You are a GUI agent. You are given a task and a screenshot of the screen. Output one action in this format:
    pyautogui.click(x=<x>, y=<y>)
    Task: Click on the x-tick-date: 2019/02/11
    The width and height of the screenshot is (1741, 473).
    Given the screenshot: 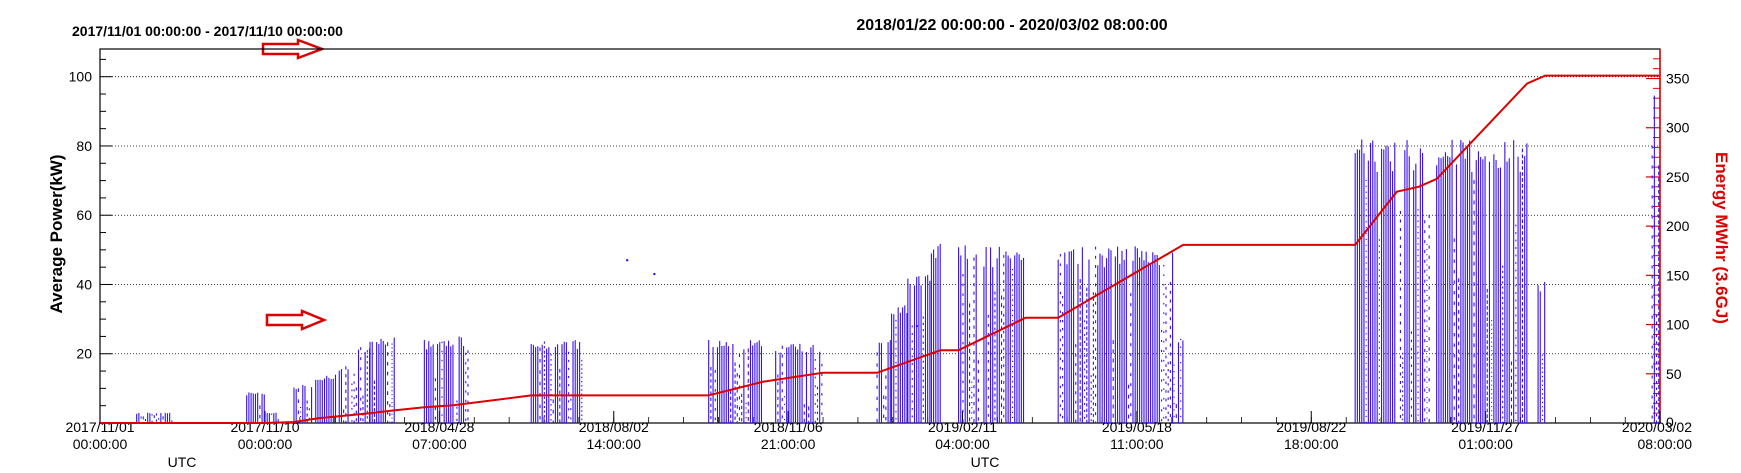 What is the action you would take?
    pyautogui.click(x=962, y=427)
    